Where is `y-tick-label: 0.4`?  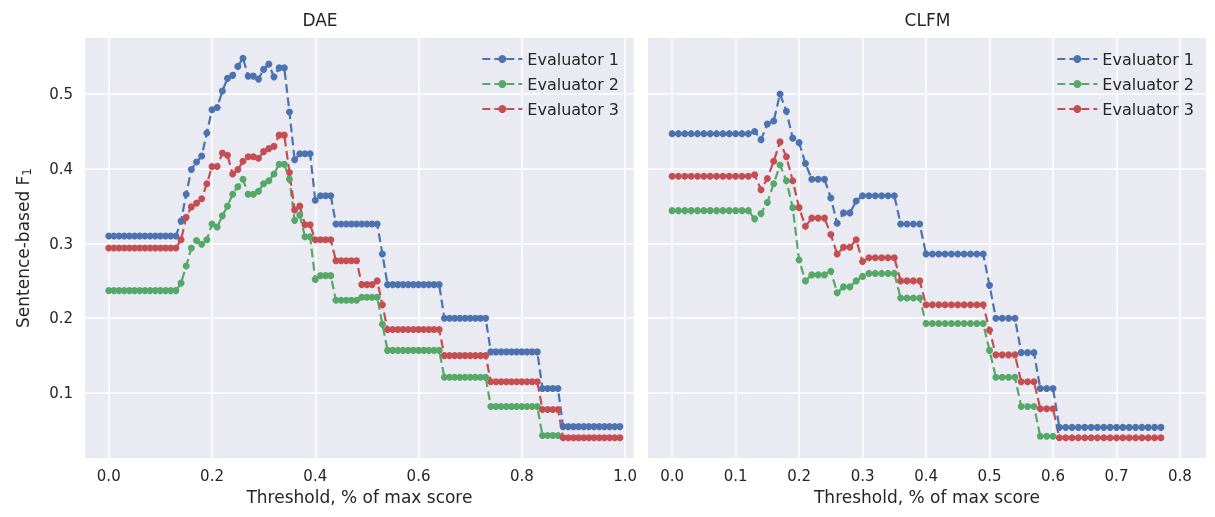
y-tick-label: 0.4 is located at coordinates (61, 168).